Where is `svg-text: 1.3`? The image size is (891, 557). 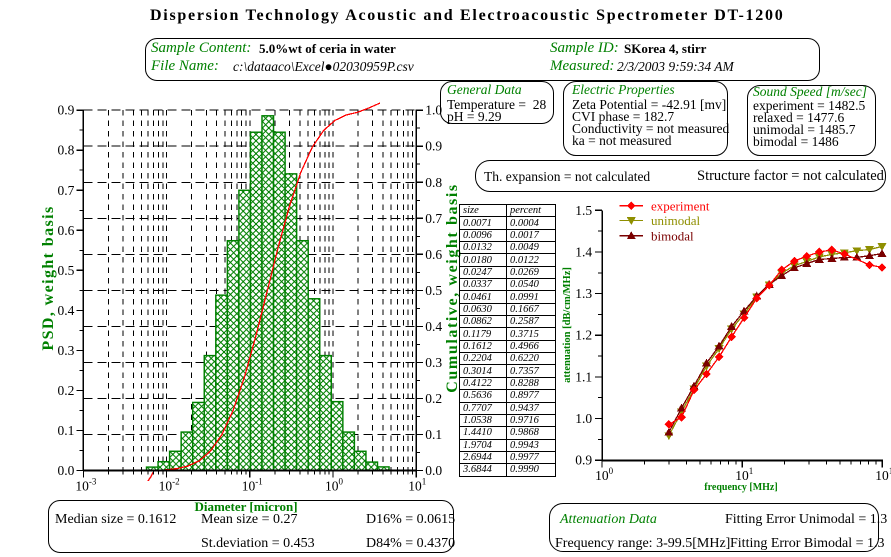
svg-text: 1.3 is located at coordinates (583, 293).